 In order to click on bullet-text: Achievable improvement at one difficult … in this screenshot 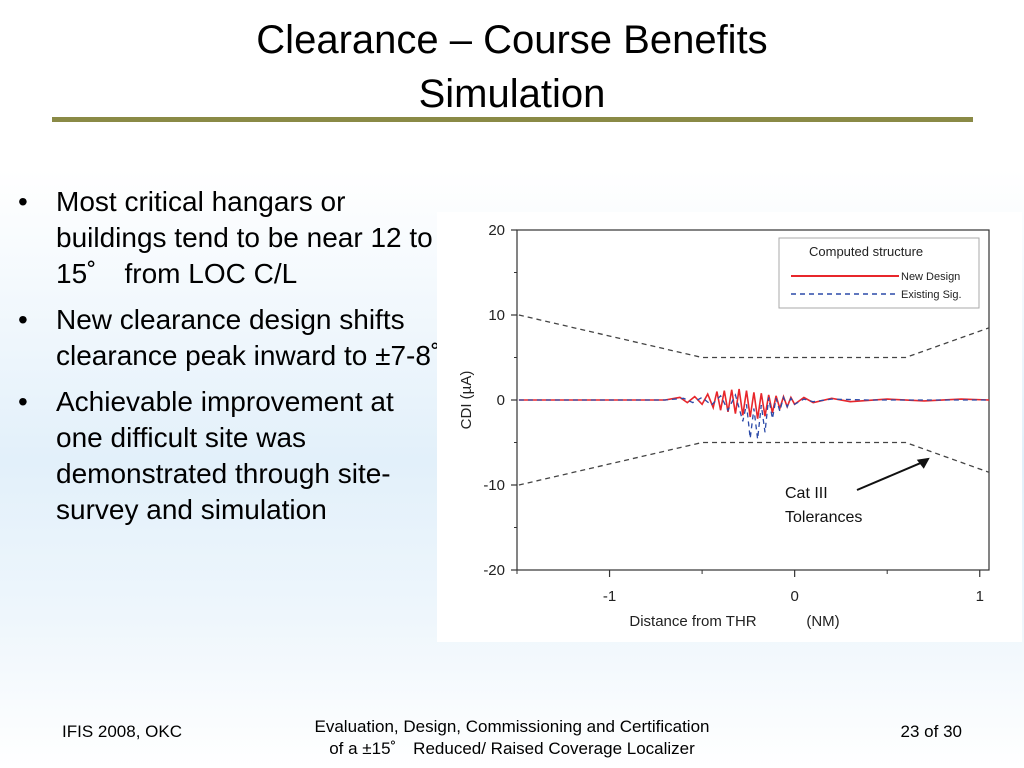, I will do `click(225, 455)`.